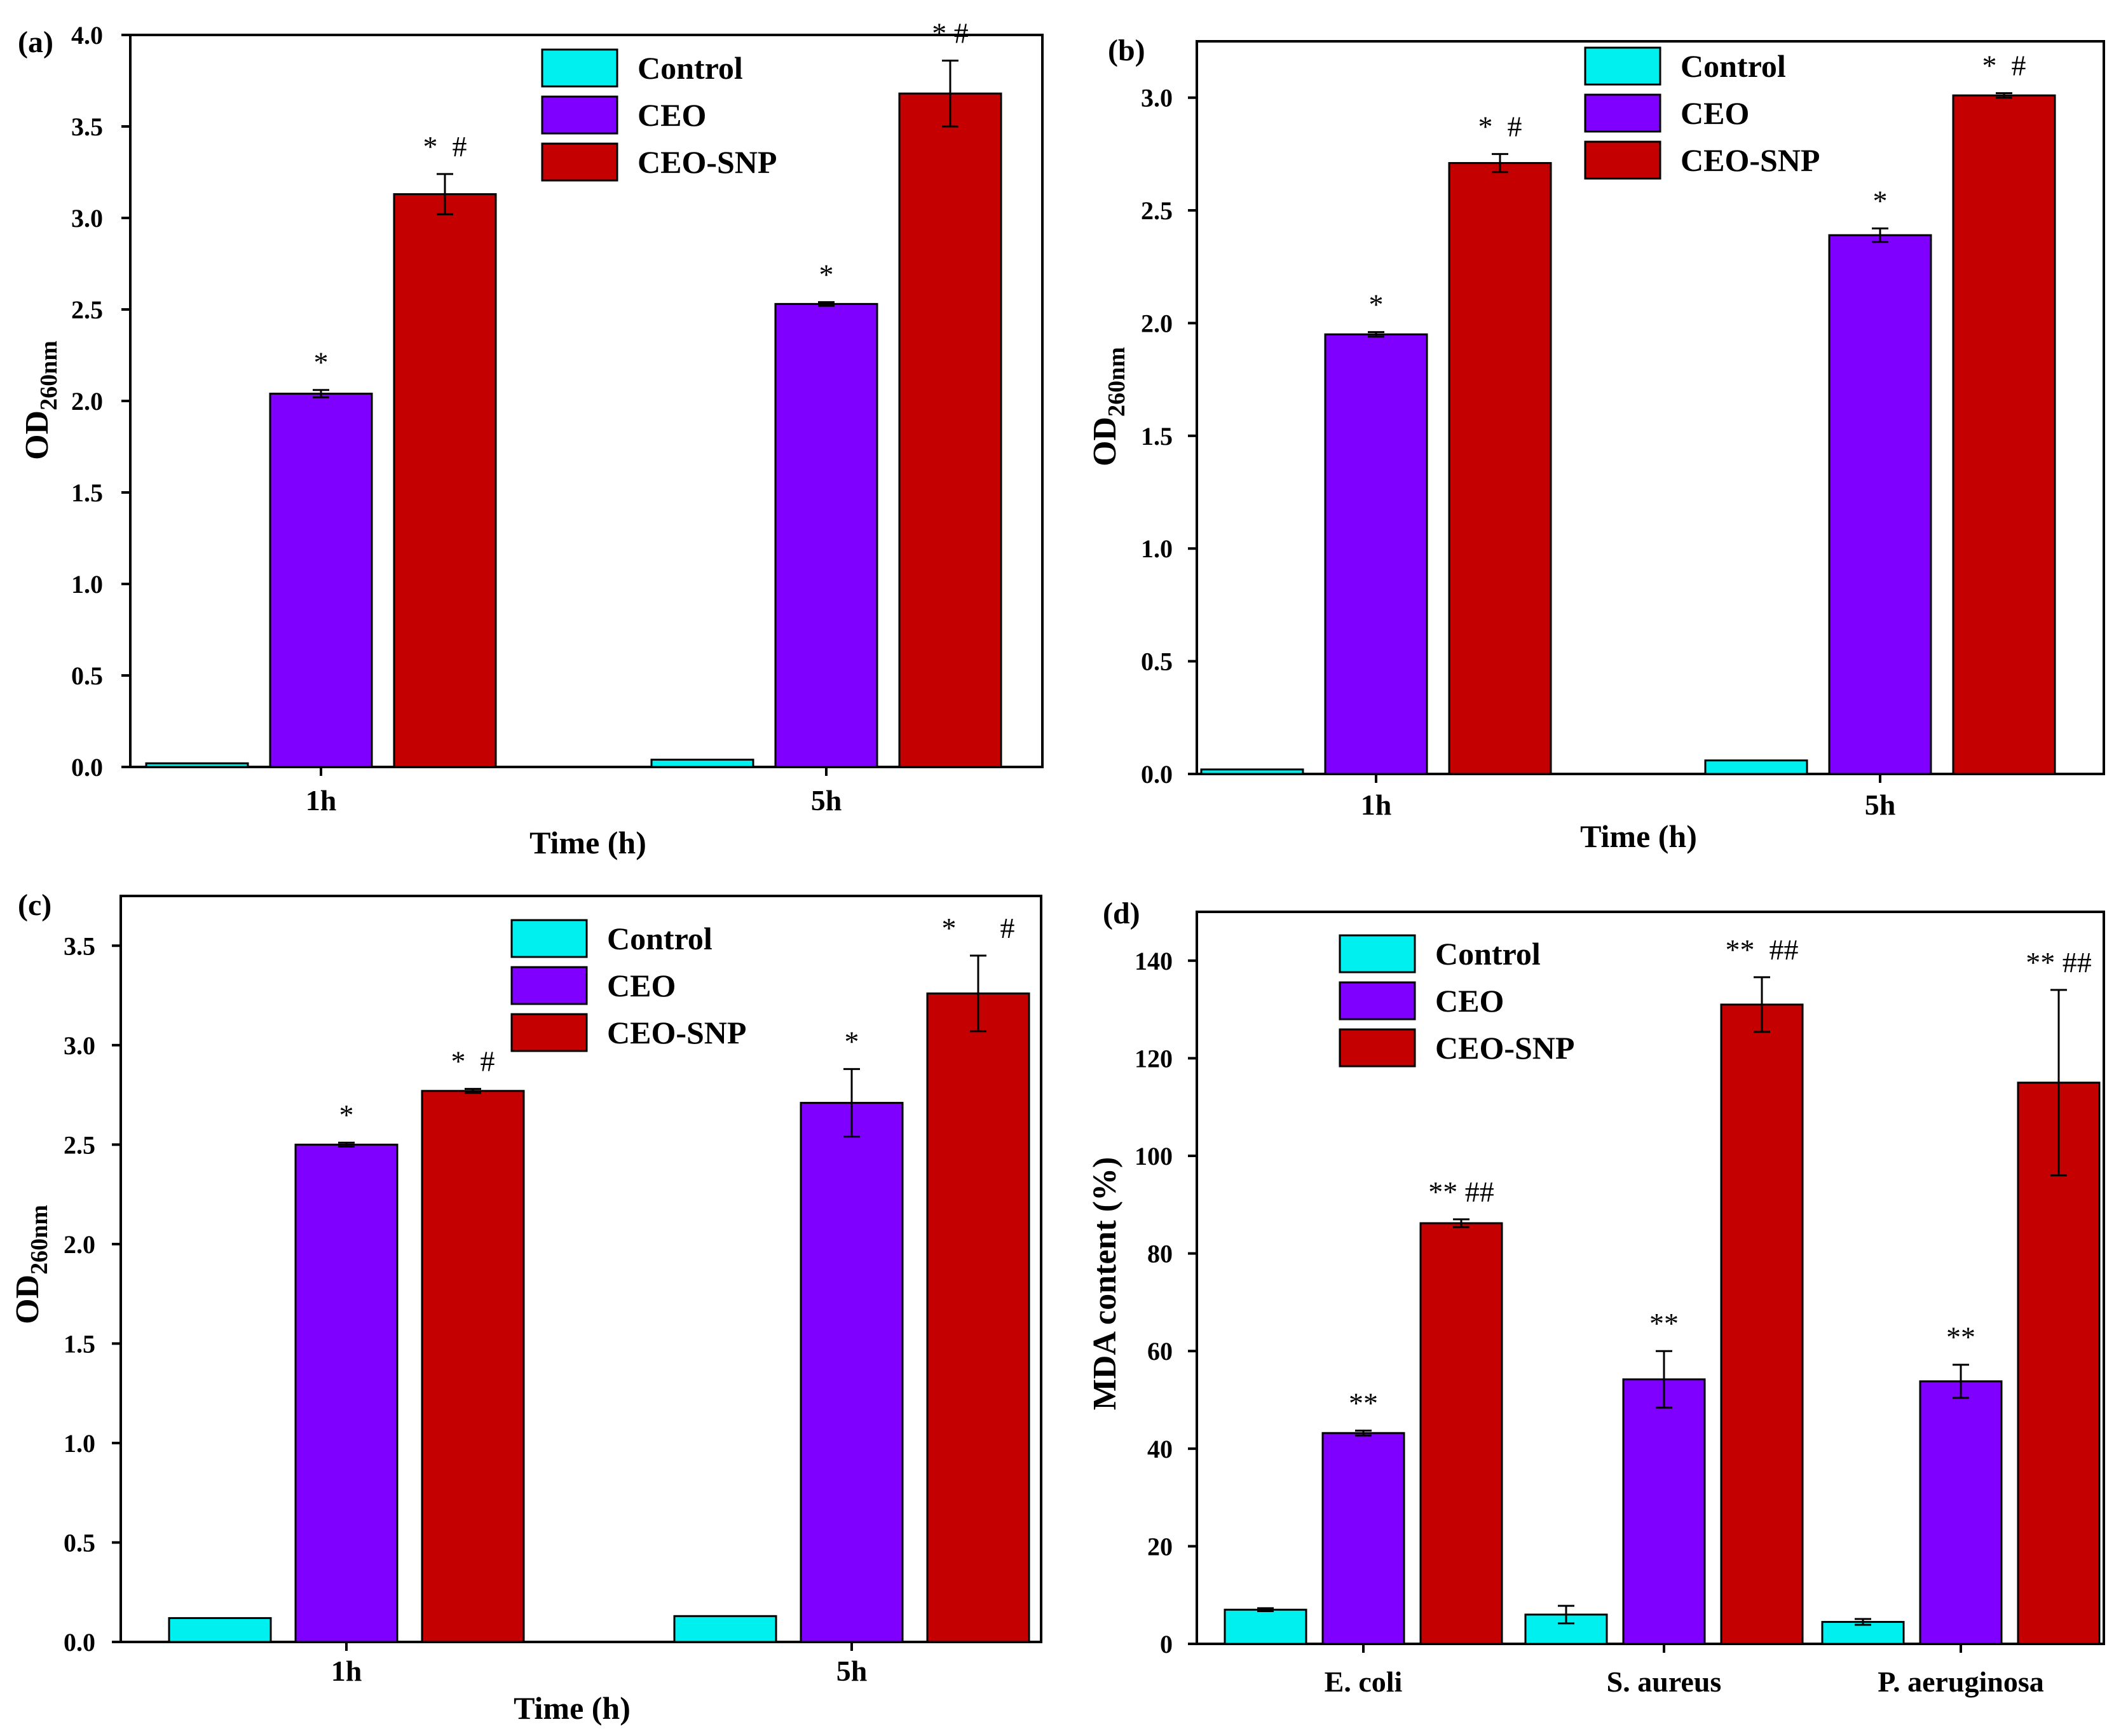  What do you see at coordinates (1154, 961) in the screenshot?
I see `y-tick-label: 140` at bounding box center [1154, 961].